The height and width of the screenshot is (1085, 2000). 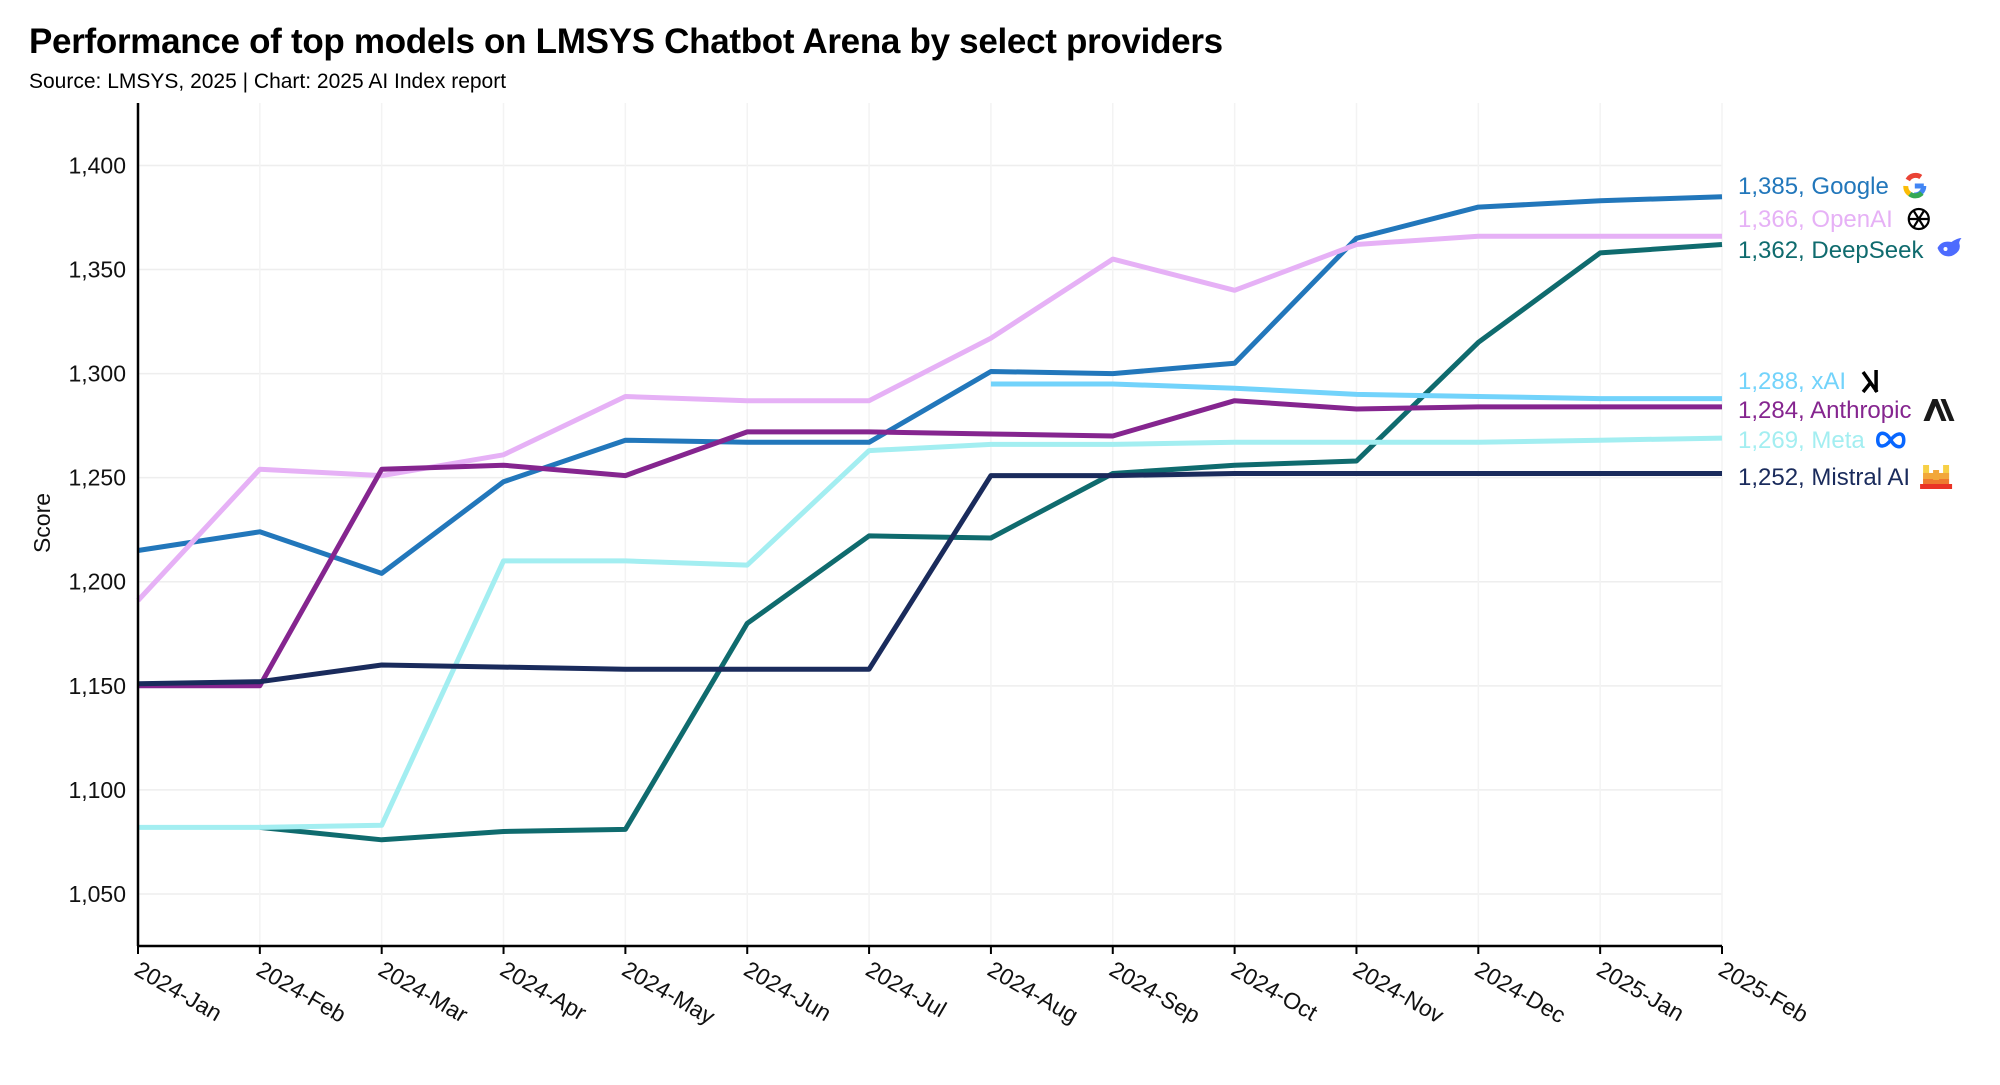 What do you see at coordinates (1815, 219) in the screenshot?
I see `series-end-label: 1,366, OpenAI` at bounding box center [1815, 219].